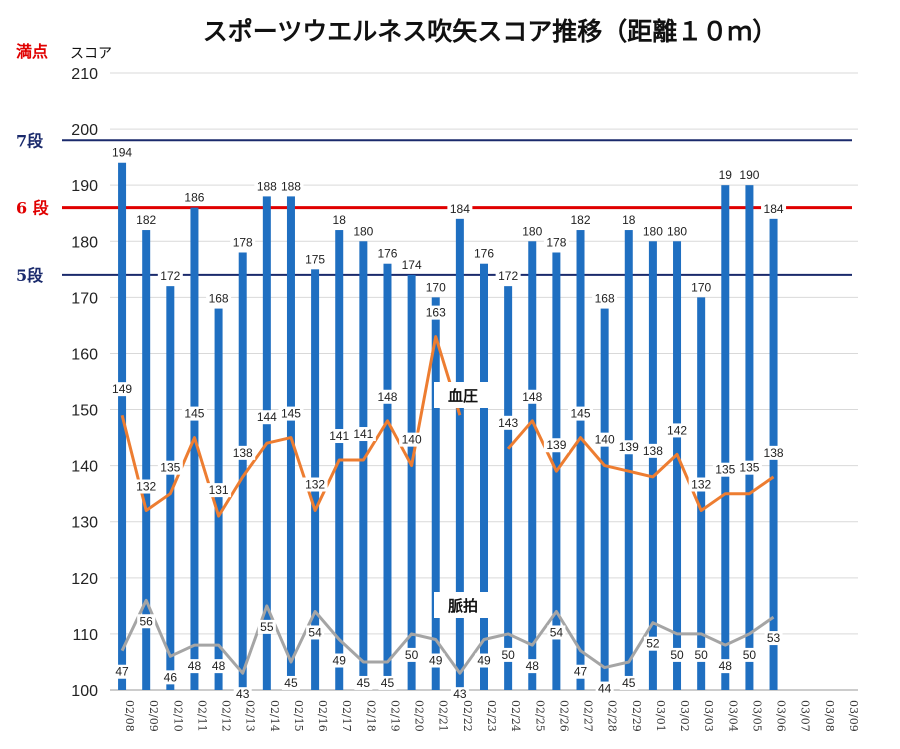 The width and height of the screenshot is (900, 749). I want to click on bar-value-label: 170, so click(701, 287).